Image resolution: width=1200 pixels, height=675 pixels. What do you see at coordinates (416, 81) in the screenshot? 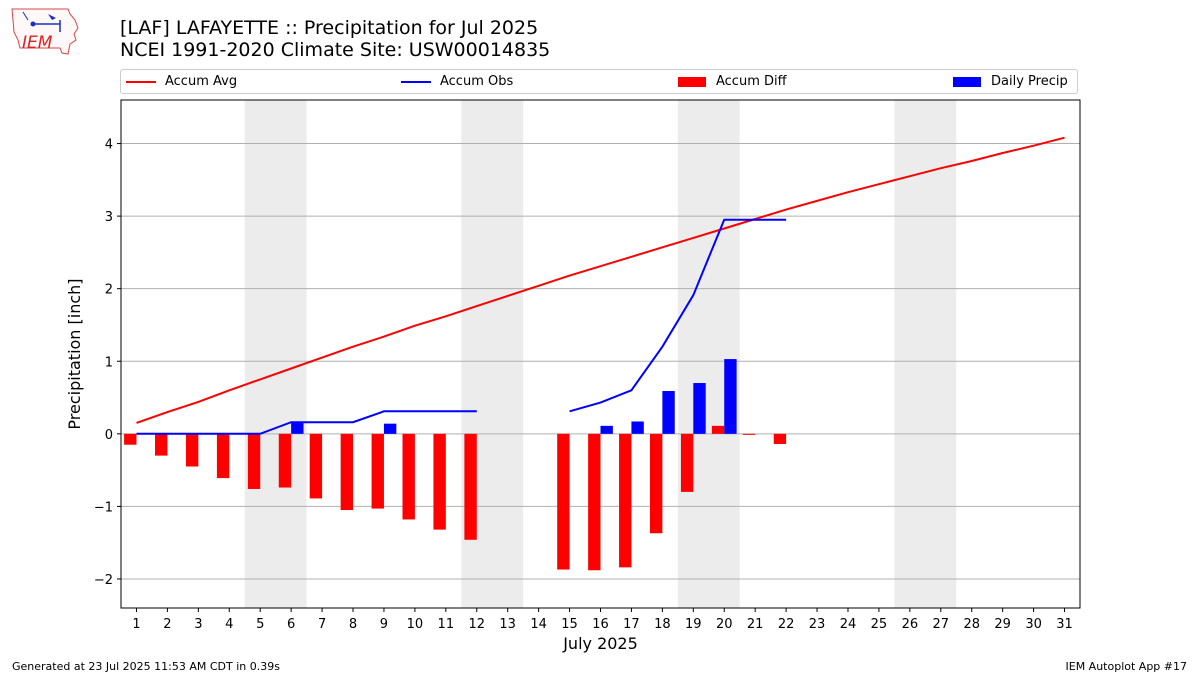
I see `legend-swatch-accum-obs` at bounding box center [416, 81].